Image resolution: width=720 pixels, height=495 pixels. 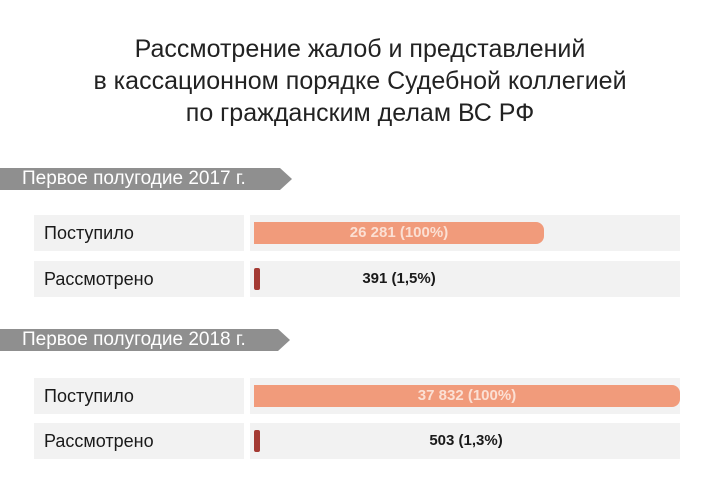 What do you see at coordinates (139, 279) in the screenshot?
I see `category-label-reviewed-2017: Рассмотрено` at bounding box center [139, 279].